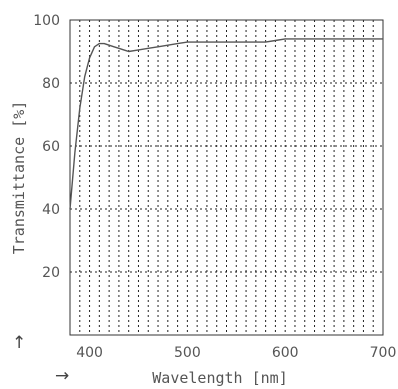 Image resolution: width=398 pixels, height=389 pixels. I want to click on y-tick-label: 60, so click(51, 147).